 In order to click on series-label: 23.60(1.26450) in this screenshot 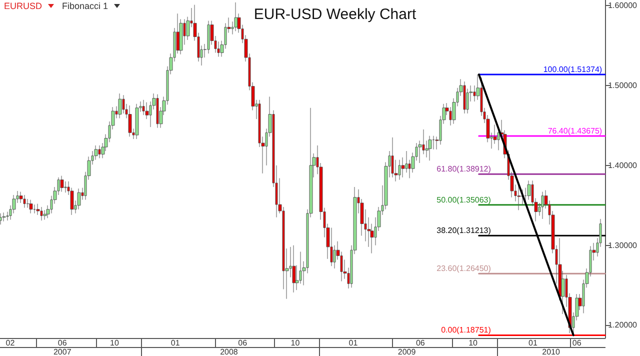, I will do `click(464, 269)`.